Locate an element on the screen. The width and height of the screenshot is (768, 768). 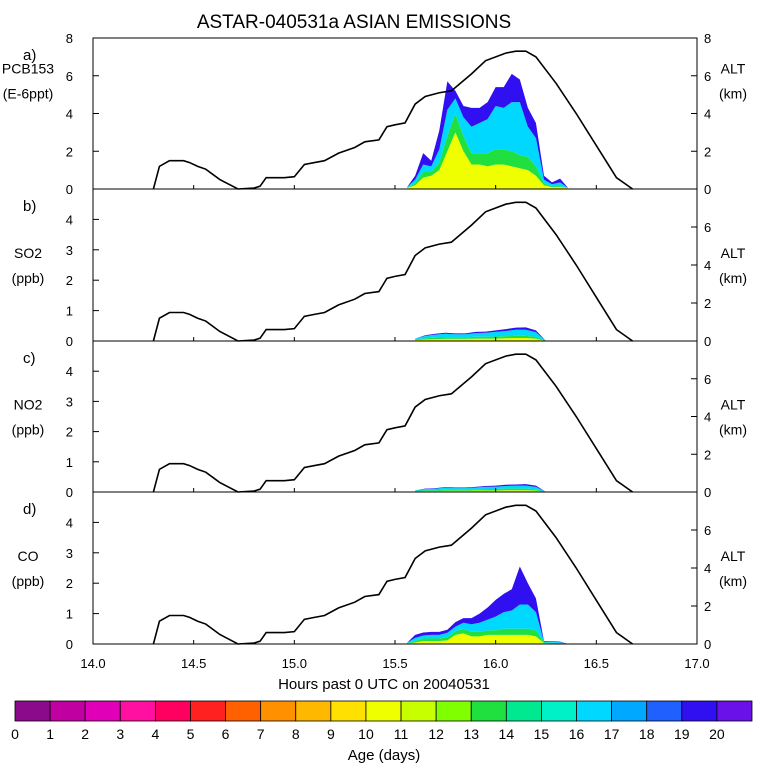
x-tick-label: 16.0 is located at coordinates (495, 663).